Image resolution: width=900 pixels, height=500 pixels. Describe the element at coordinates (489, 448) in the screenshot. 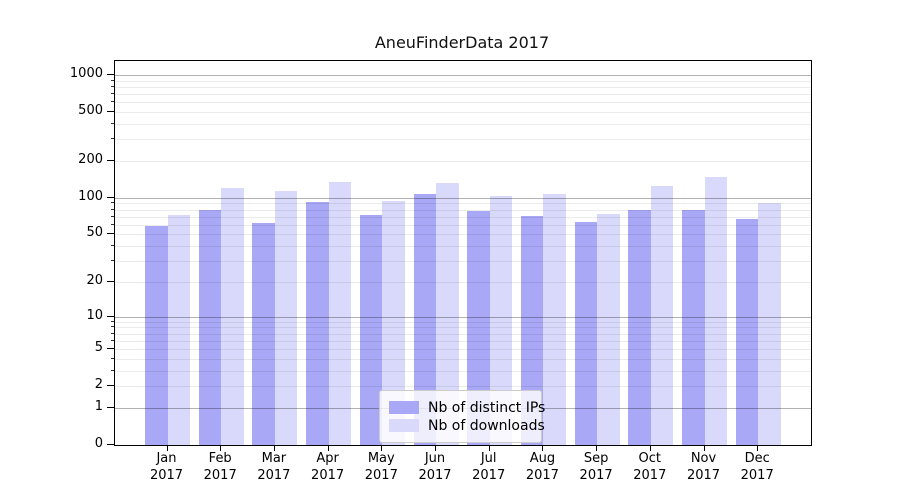

I see `x-tick-jul` at that location.